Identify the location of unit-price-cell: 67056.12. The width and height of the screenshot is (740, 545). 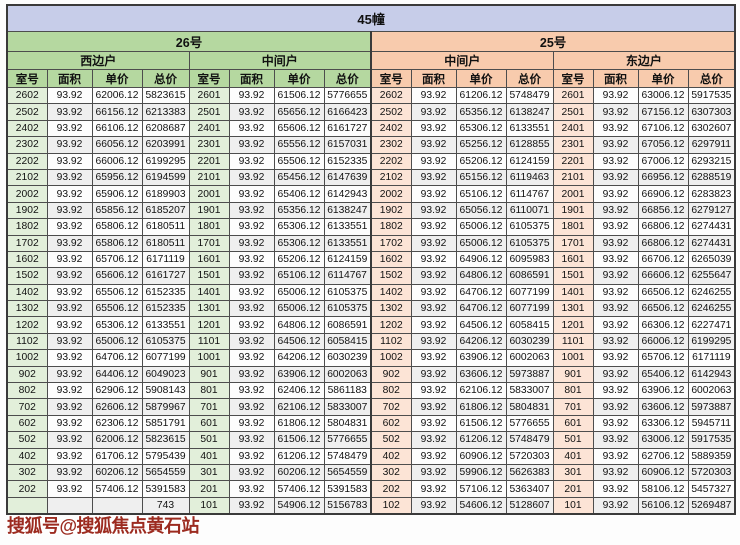
(663, 145).